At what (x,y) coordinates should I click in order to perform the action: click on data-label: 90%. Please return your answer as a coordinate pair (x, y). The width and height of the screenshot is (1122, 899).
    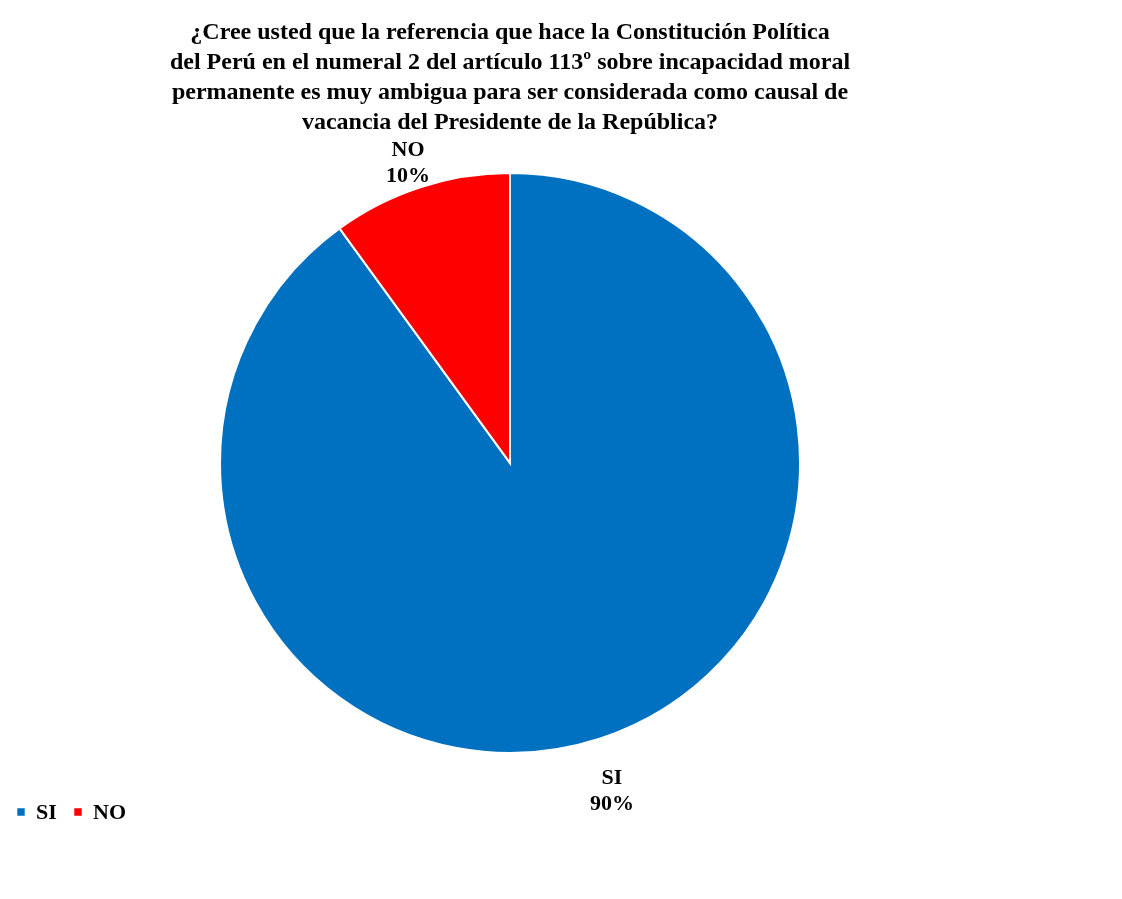
    Looking at the image, I should click on (611, 802).